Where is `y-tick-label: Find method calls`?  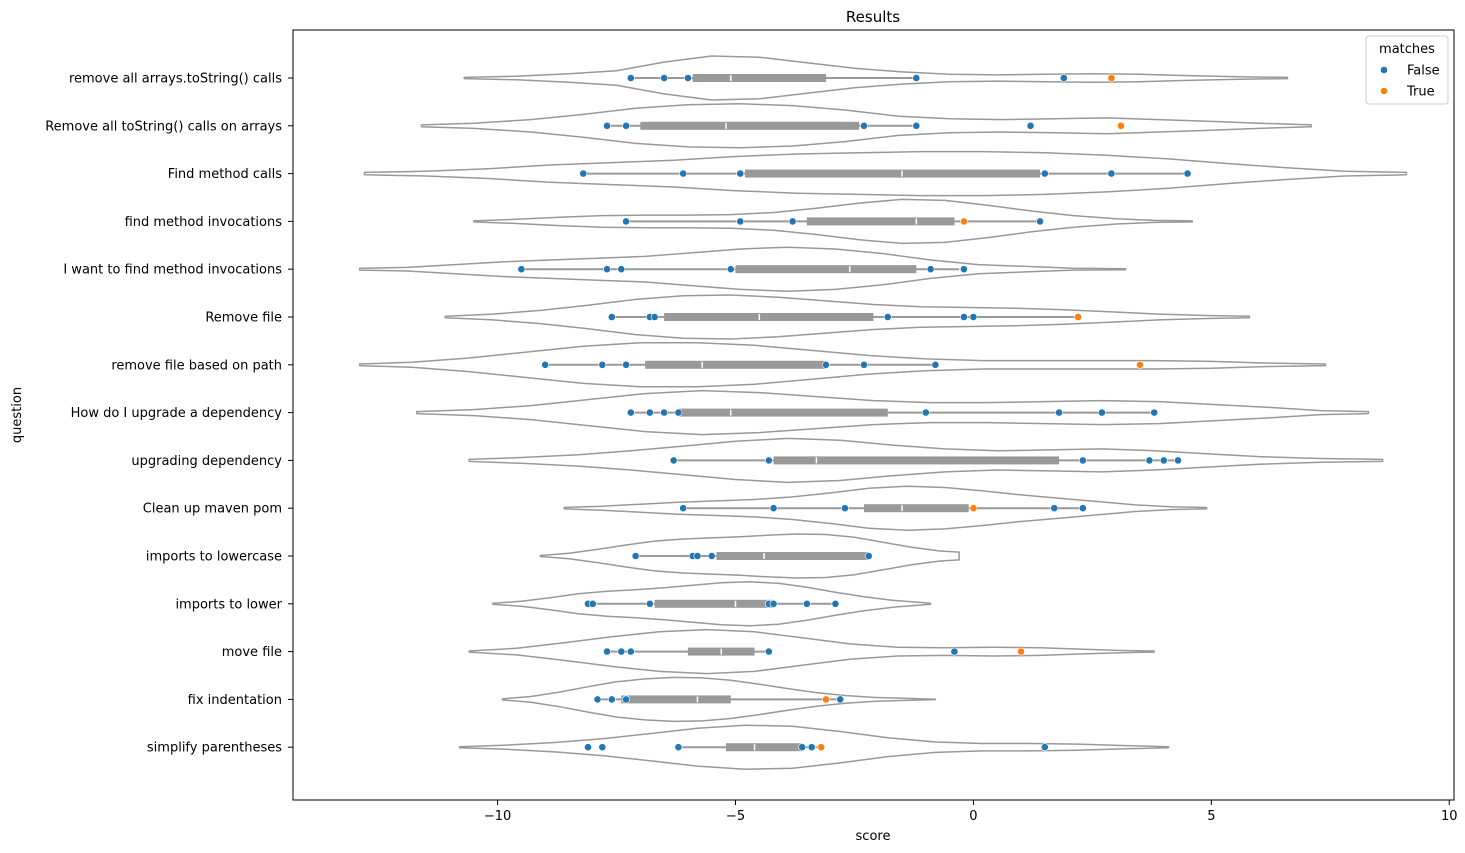 y-tick-label: Find method calls is located at coordinates (225, 174).